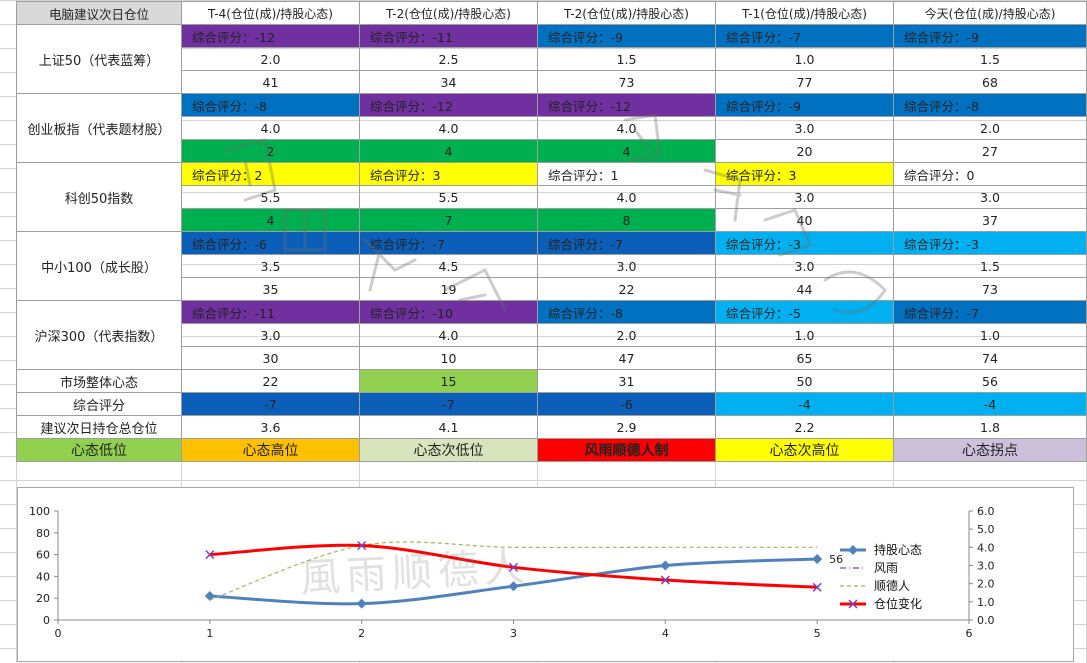  What do you see at coordinates (99, 427) in the screenshot?
I see `summary-label: 建议次日持仓总仓位` at bounding box center [99, 427].